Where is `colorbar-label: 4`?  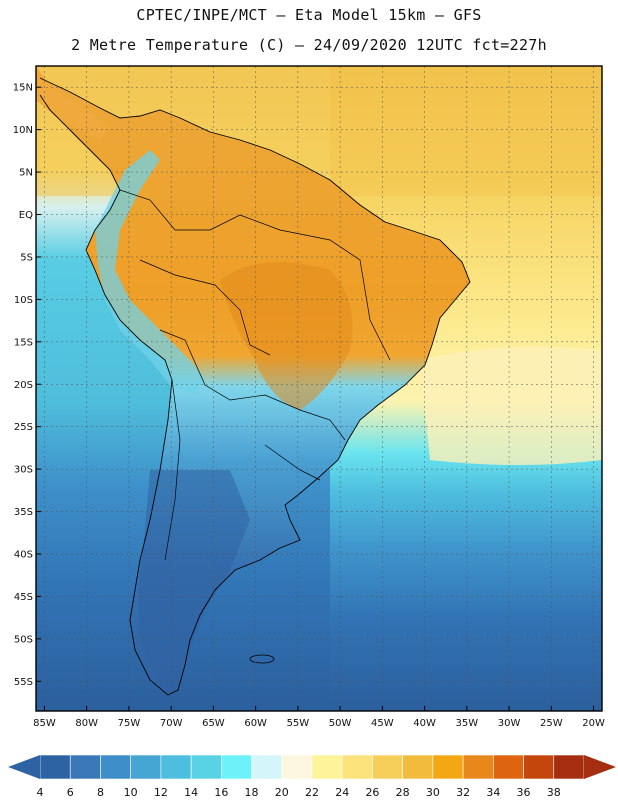 colorbar-label: 4 is located at coordinates (40, 792).